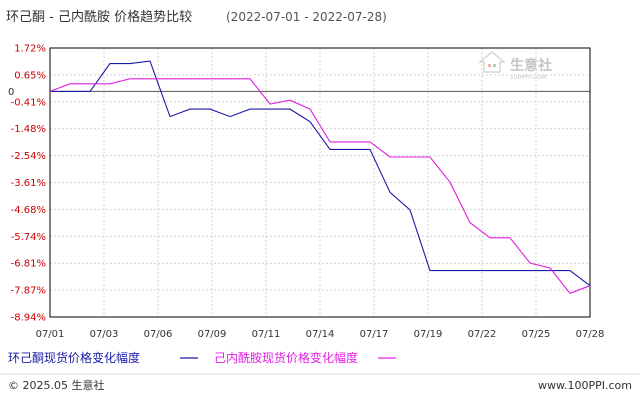 Image resolution: width=640 pixels, height=400 pixels. Describe the element at coordinates (28, 318) in the screenshot. I see `y-tick-label: -8.94%` at that location.